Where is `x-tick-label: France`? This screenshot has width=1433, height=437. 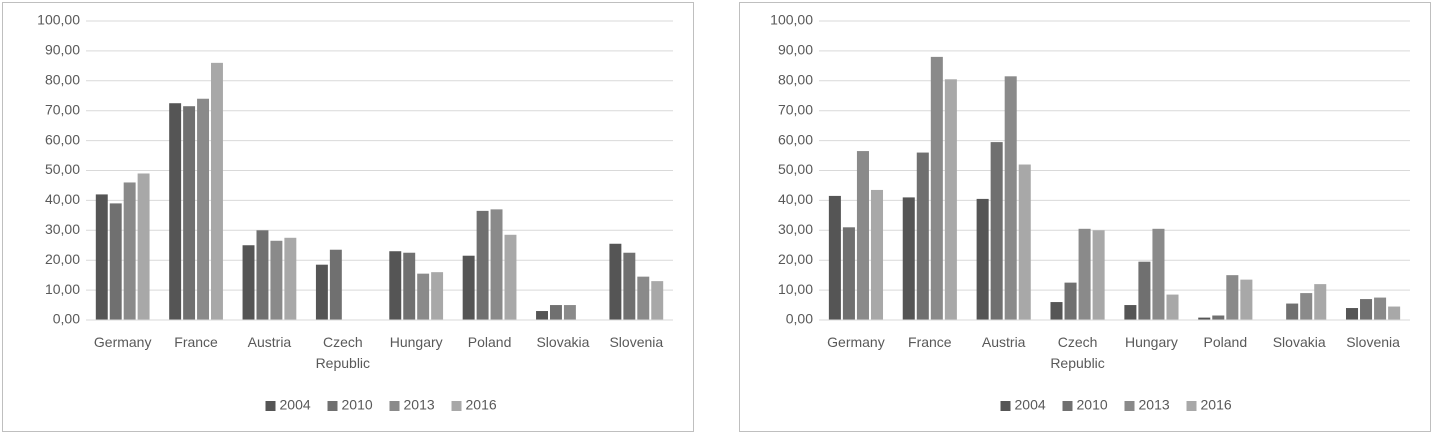 x-tick-label: France is located at coordinates (196, 342).